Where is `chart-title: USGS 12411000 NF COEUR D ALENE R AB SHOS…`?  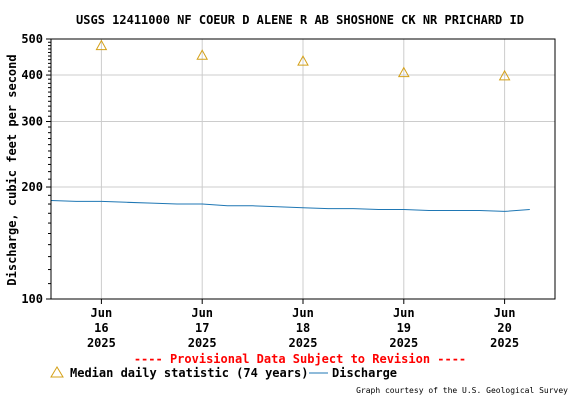
chart-title: USGS 12411000 NF COEUR D ALENE R AB SHOS… is located at coordinates (300, 20).